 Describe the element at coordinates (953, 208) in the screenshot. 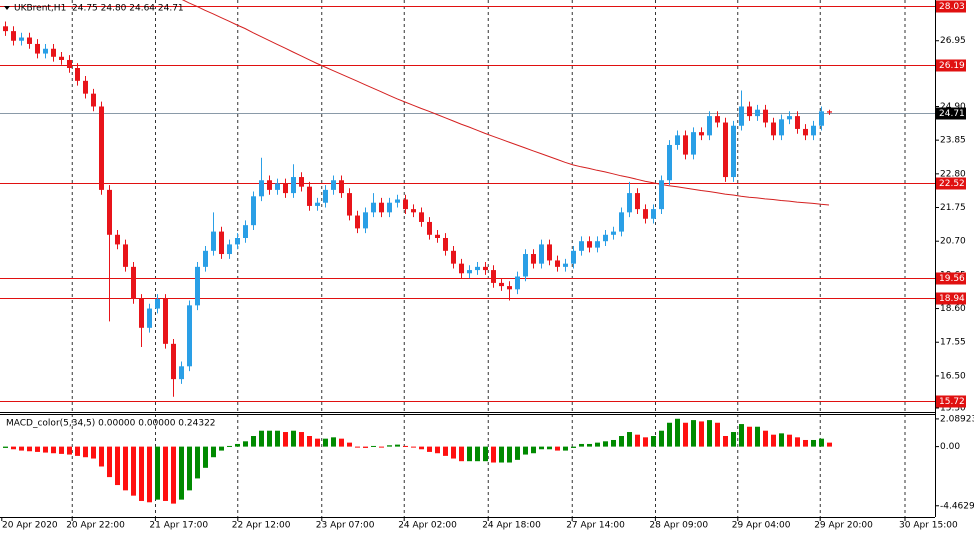

I see `price-tick-label: 21.75` at that location.